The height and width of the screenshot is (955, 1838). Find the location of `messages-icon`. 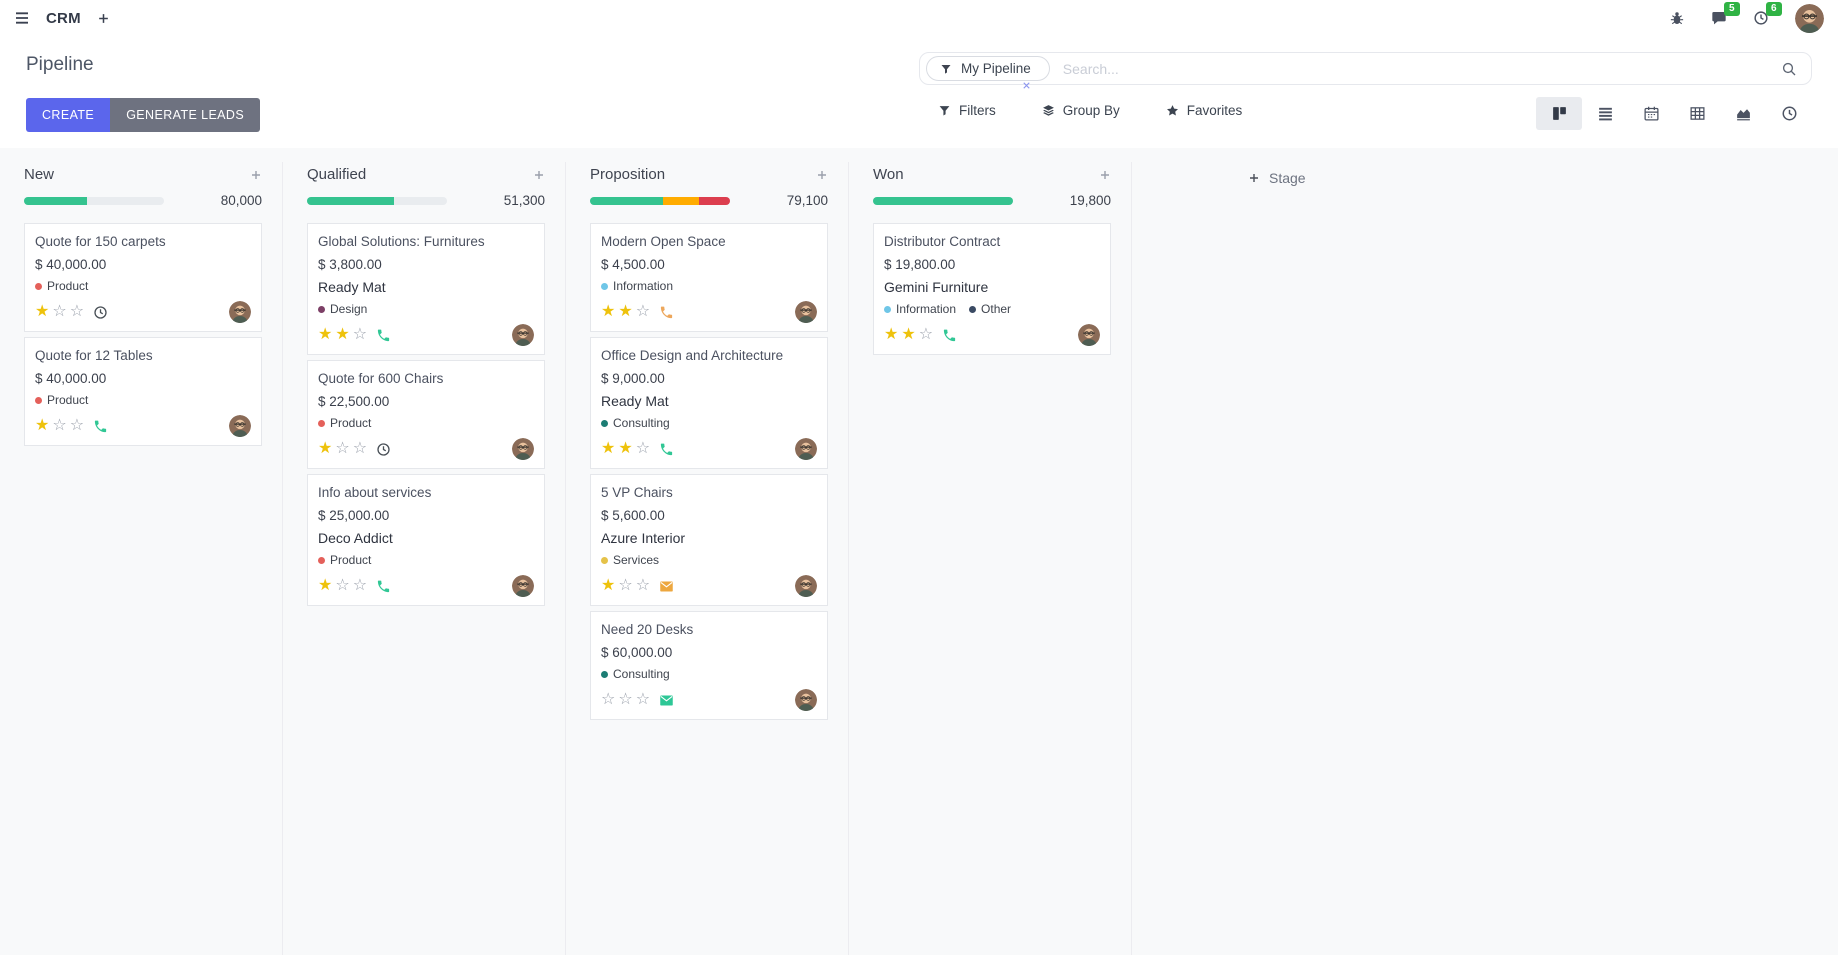

messages-icon is located at coordinates (1719, 18).